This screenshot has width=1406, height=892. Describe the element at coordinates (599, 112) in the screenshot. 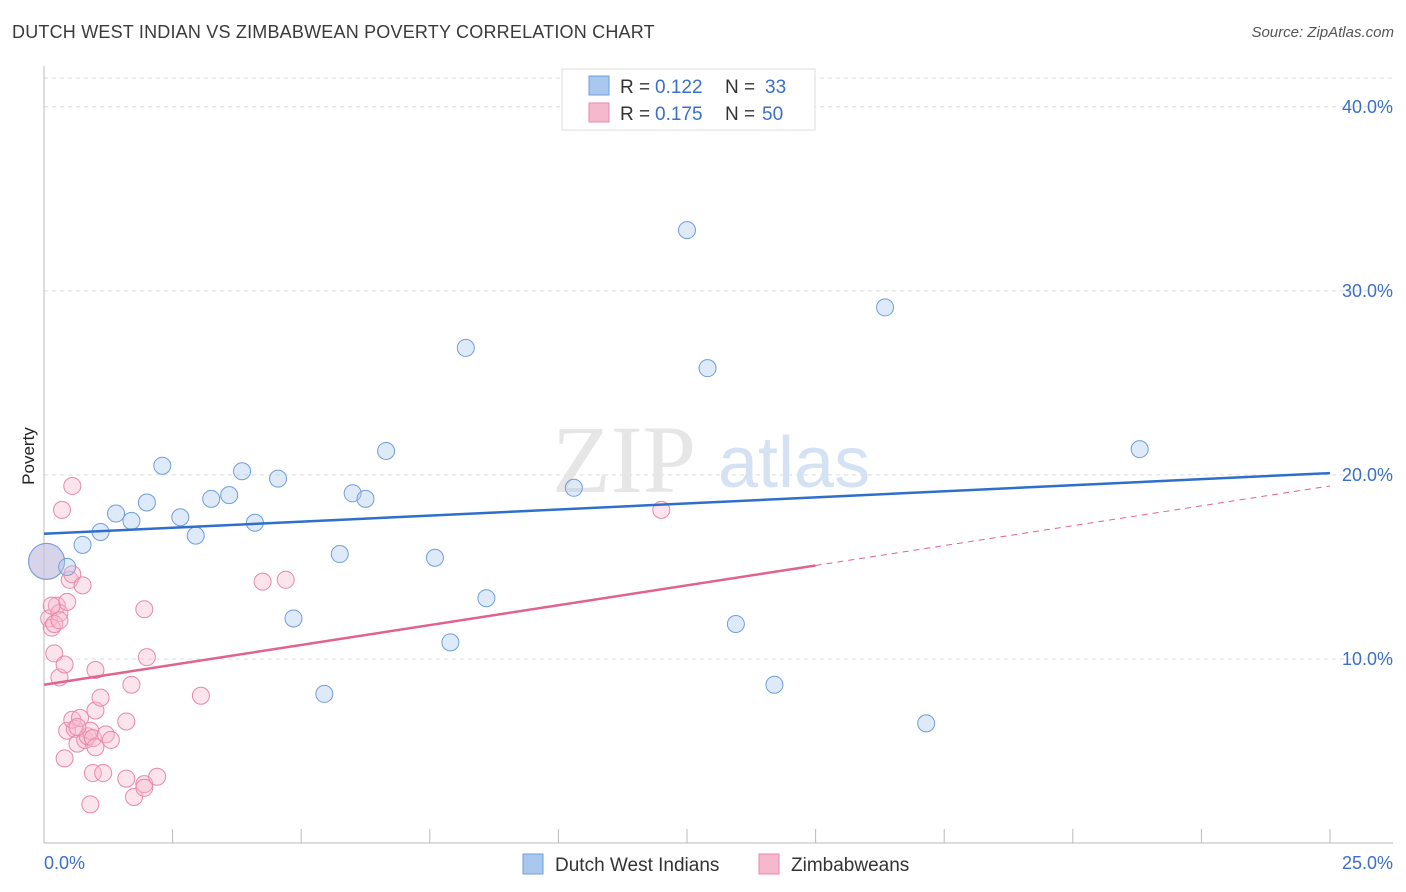

I see `legend-swatch-pink` at that location.